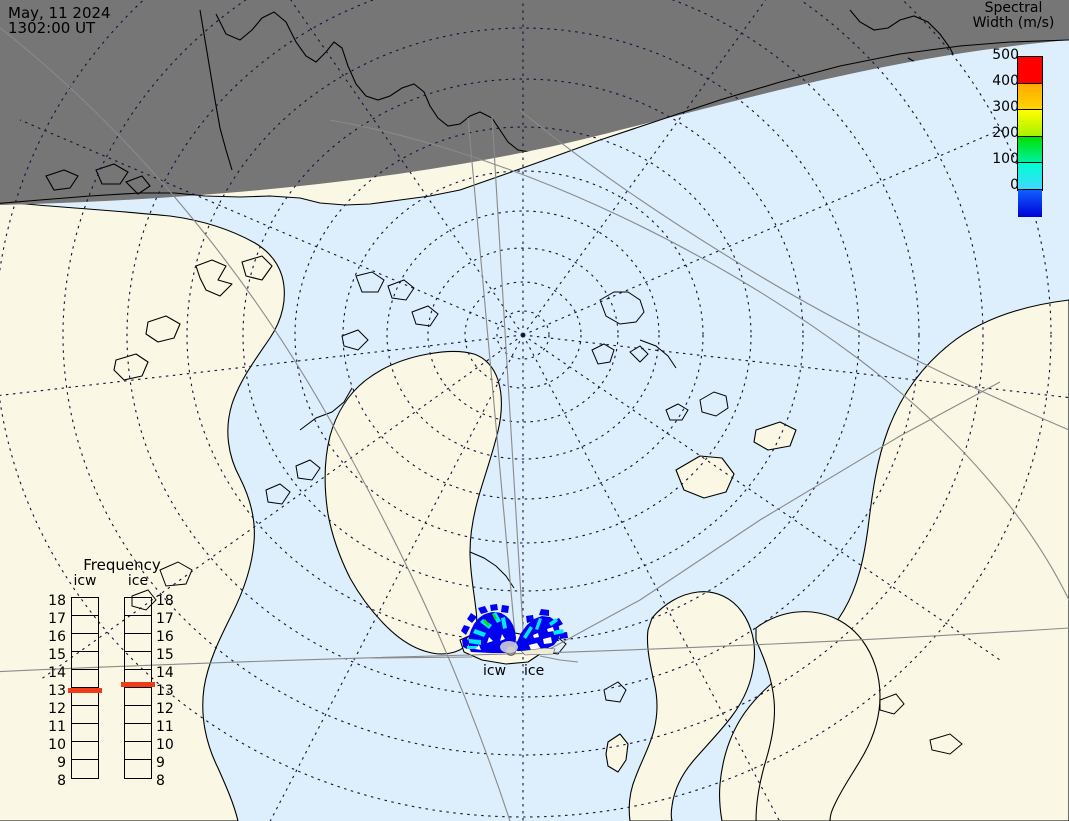  I want to click on freq-tick-left-12: 12, so click(57, 709).